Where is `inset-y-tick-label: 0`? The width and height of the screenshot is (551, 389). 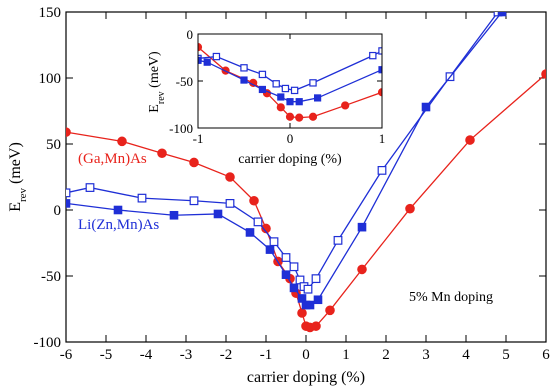
inset-y-tick-label: 0 is located at coordinates (190, 34).